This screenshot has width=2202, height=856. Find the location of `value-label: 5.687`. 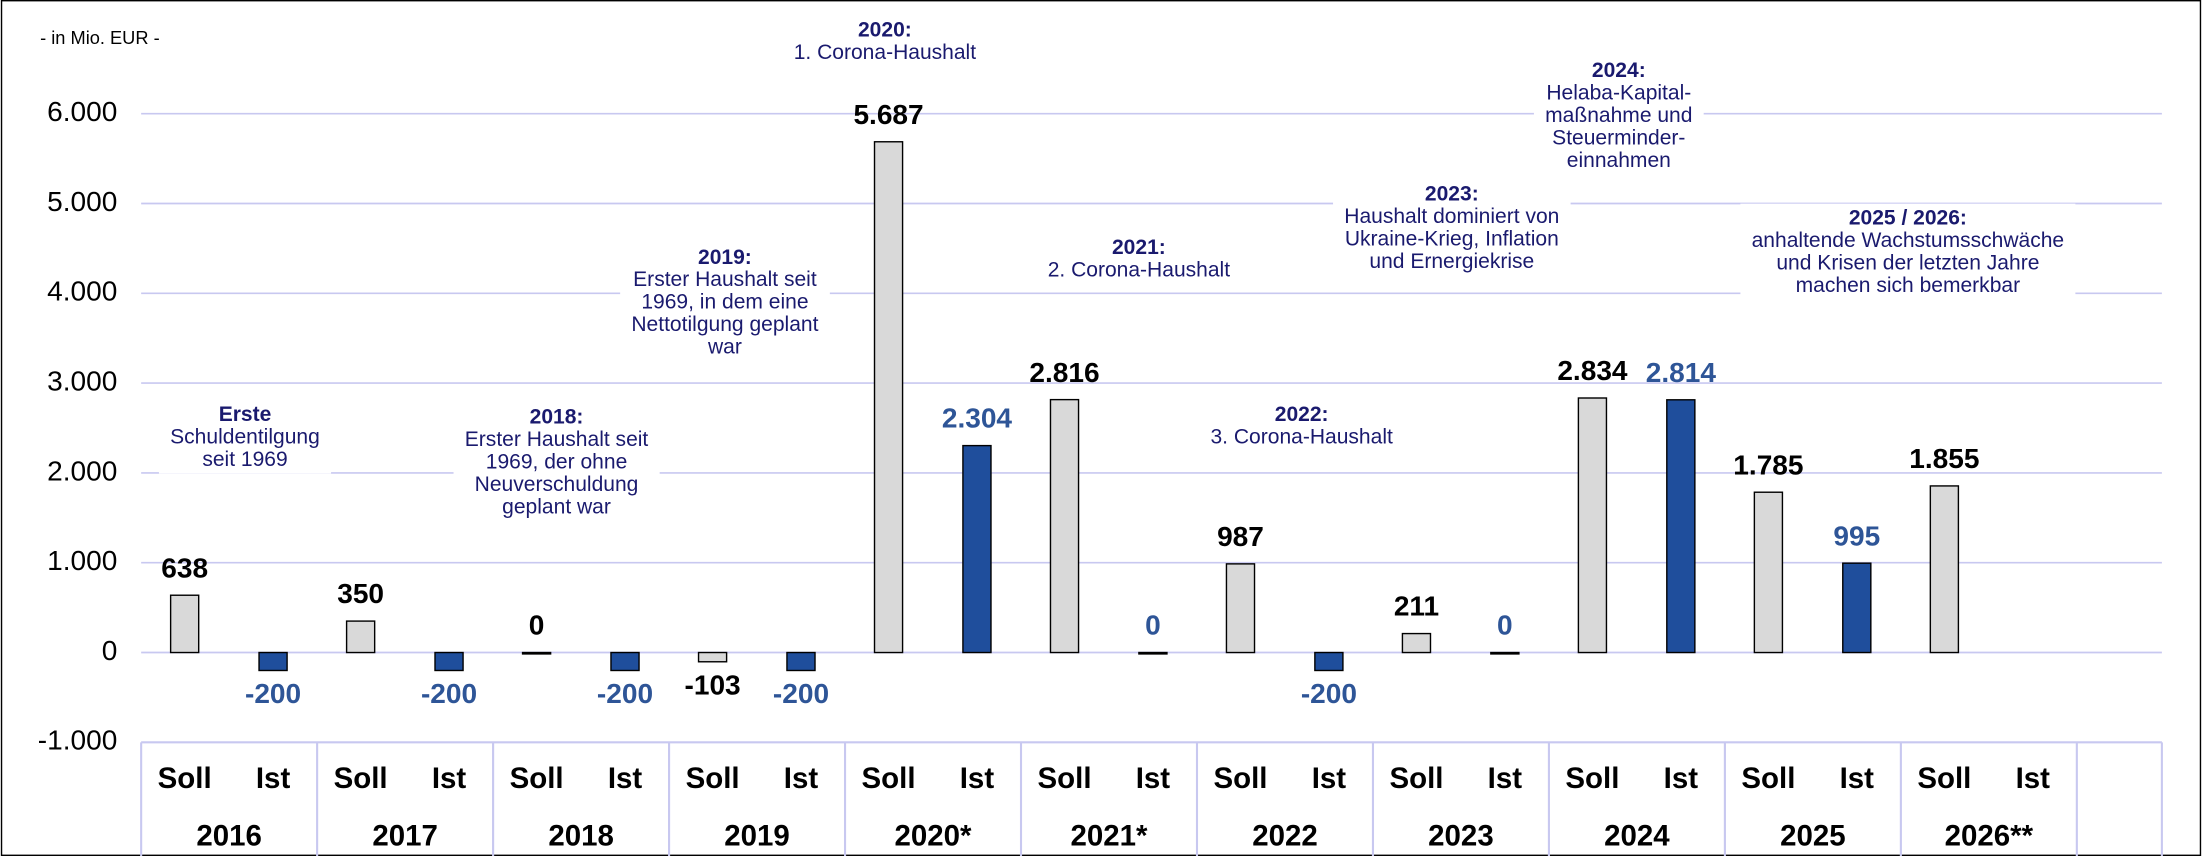

value-label: 5.687 is located at coordinates (888, 114).